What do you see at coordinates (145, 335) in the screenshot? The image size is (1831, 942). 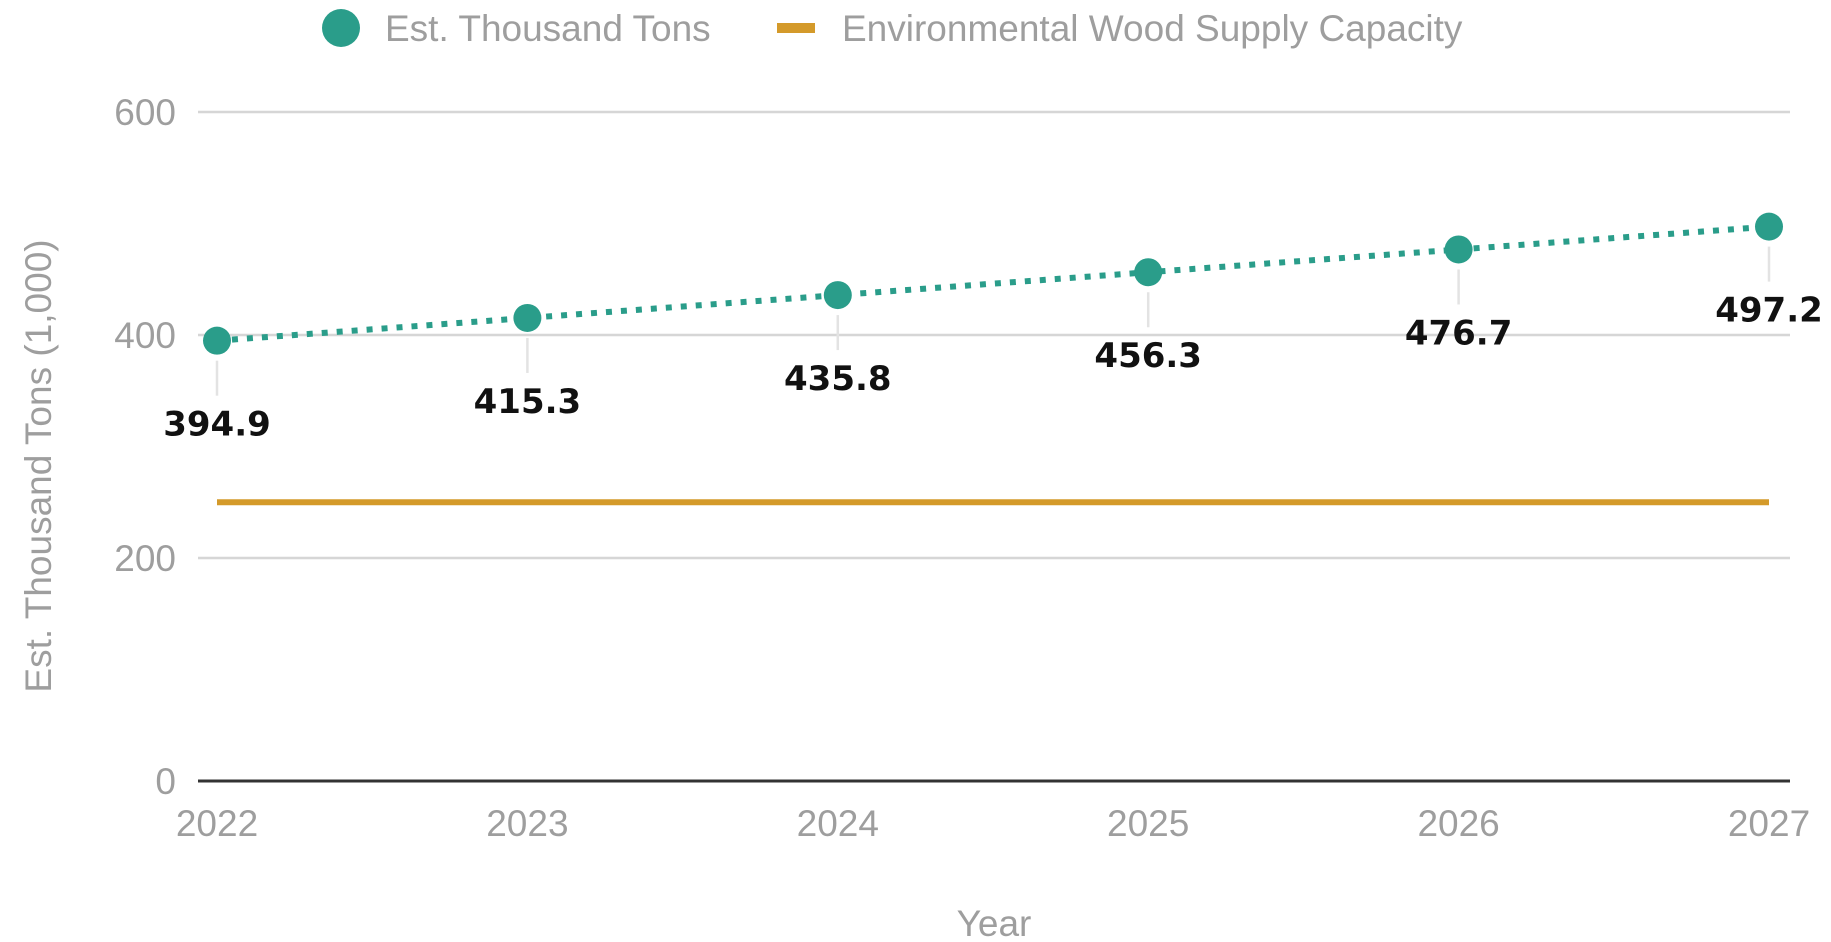 I see `y-tick-label-400: 400` at bounding box center [145, 335].